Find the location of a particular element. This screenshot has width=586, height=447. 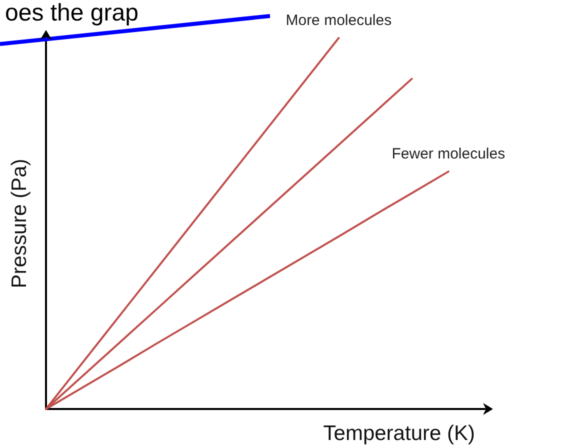

x-axis-title: Temperature (K) is located at coordinates (399, 433).